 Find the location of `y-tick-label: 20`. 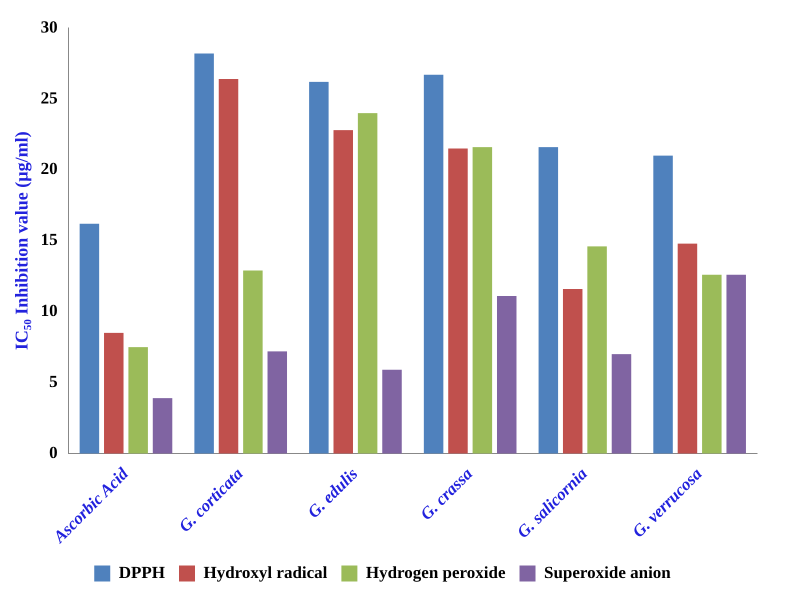

y-tick-label: 20 is located at coordinates (49, 168).